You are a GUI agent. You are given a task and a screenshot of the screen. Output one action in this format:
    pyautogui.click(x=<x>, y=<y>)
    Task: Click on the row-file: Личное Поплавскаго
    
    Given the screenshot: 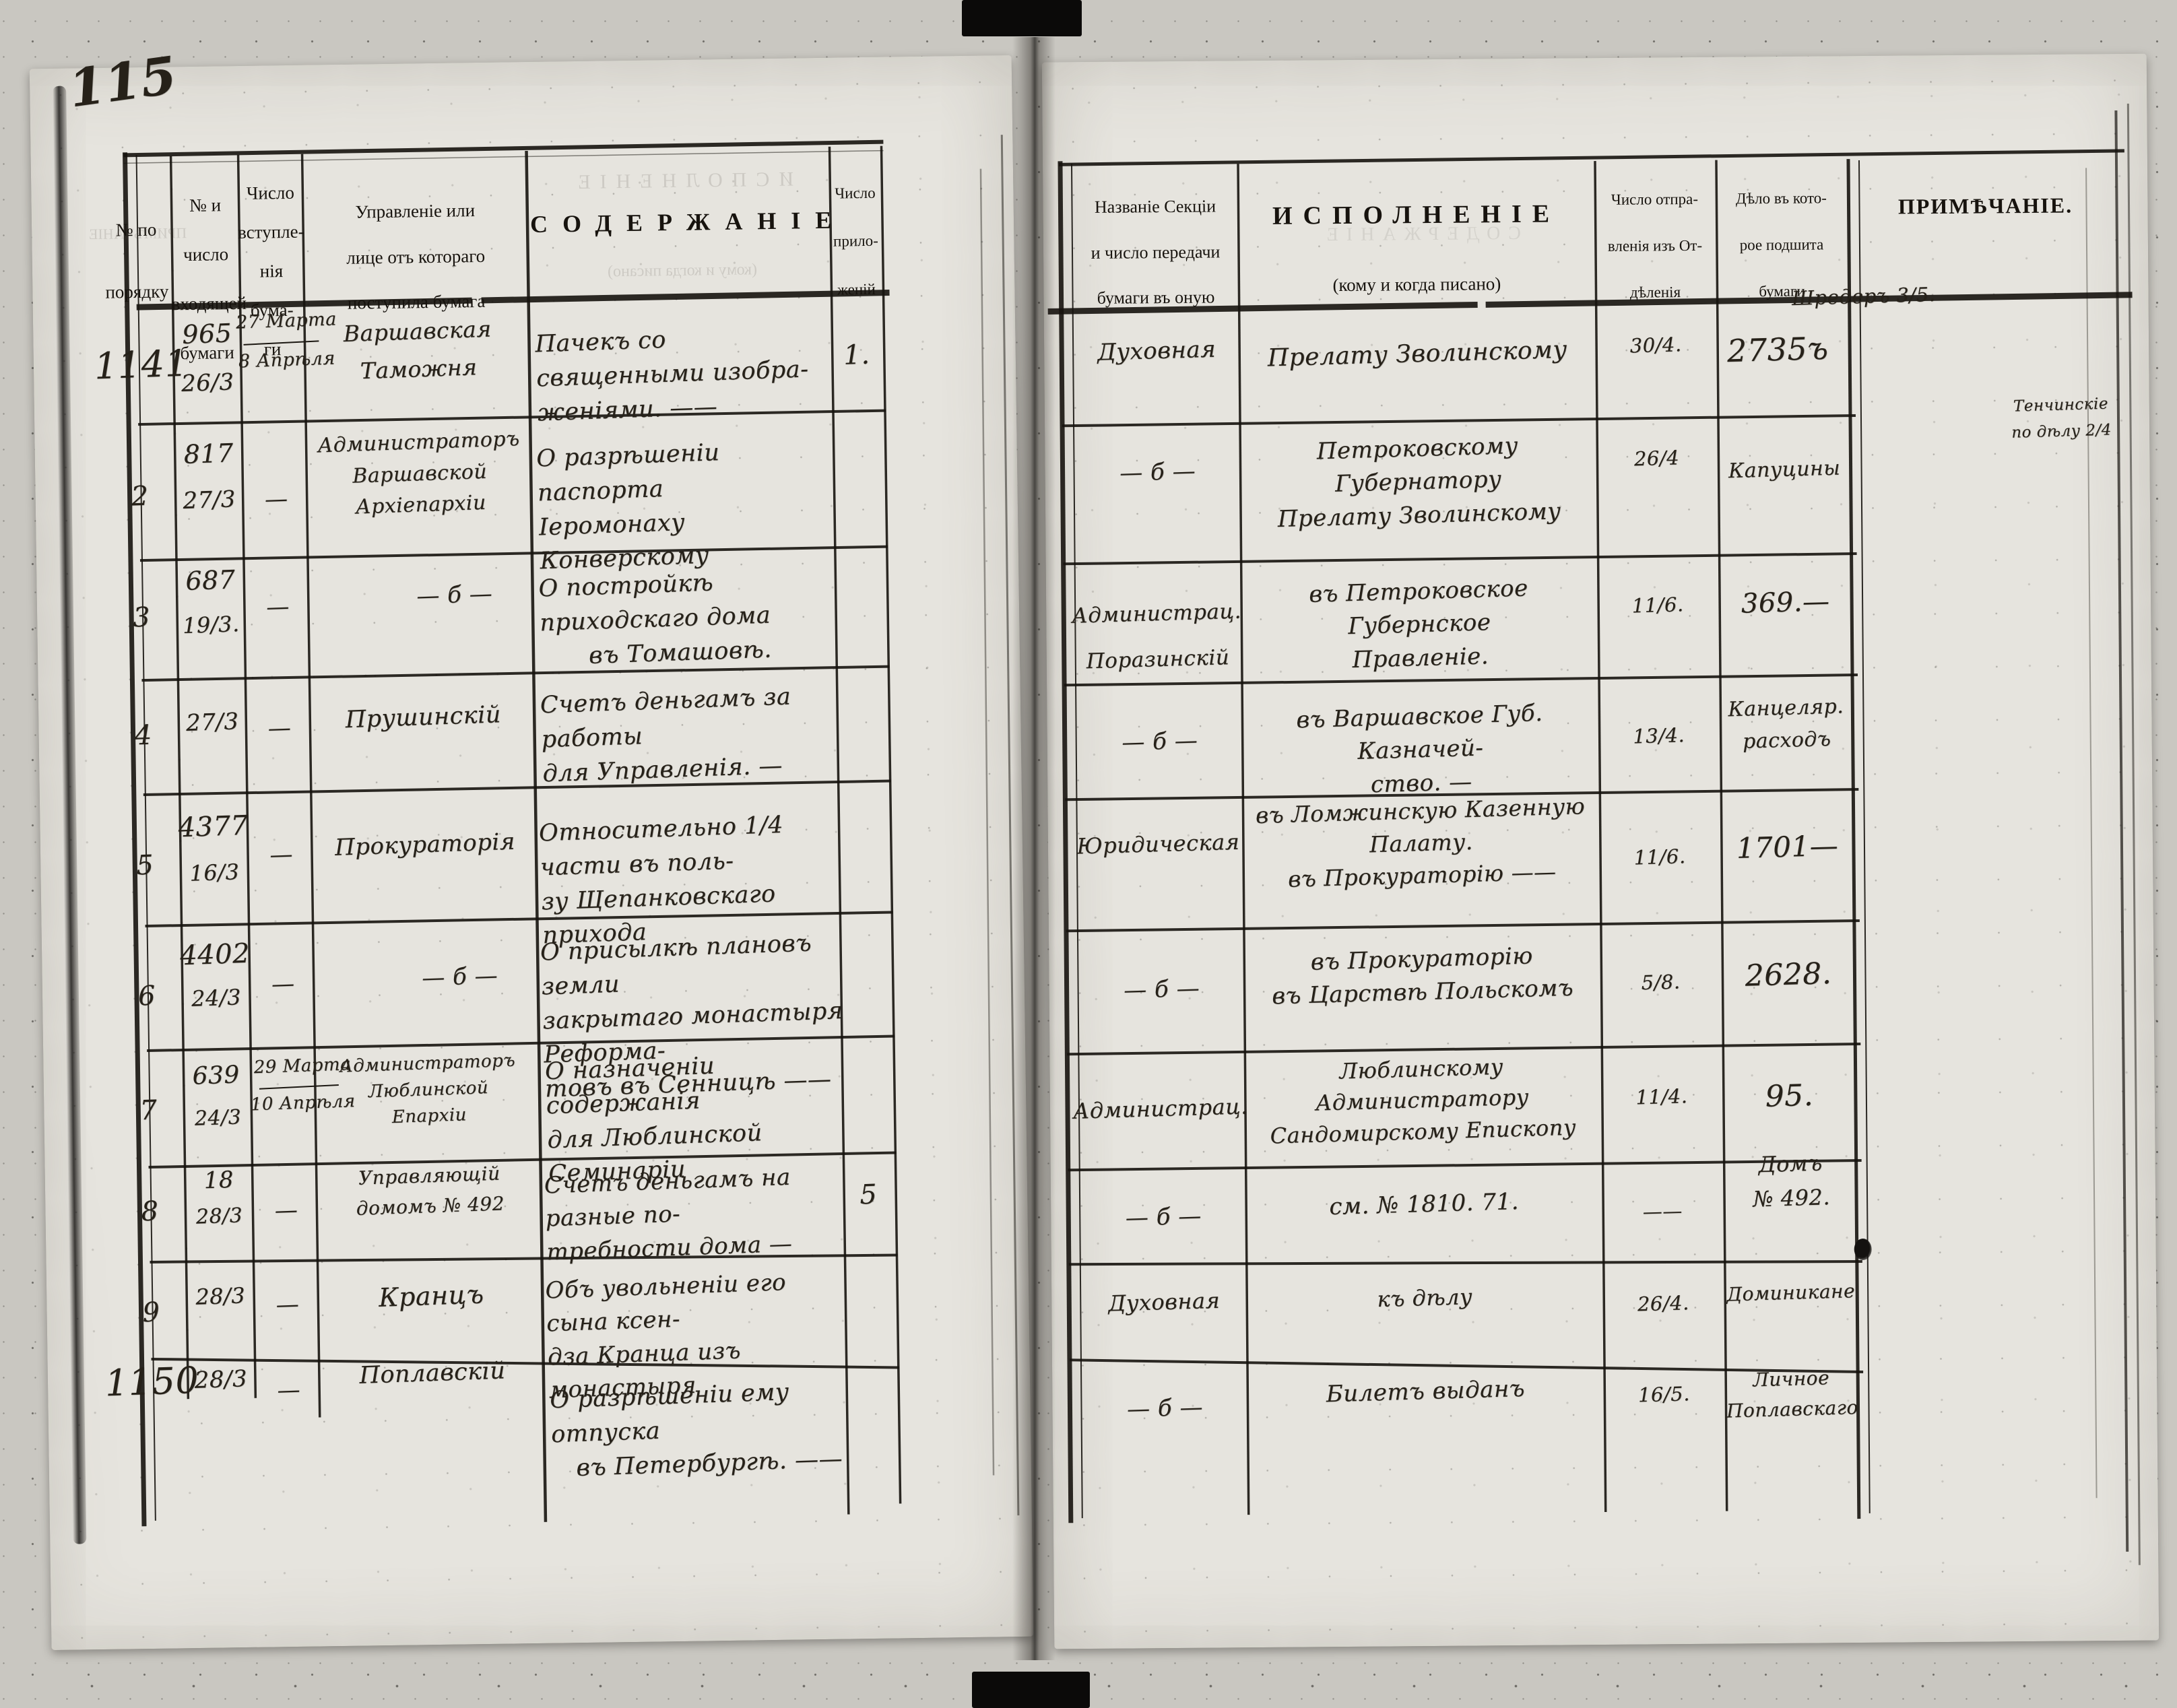 What is the action you would take?
    pyautogui.click(x=1792, y=1394)
    